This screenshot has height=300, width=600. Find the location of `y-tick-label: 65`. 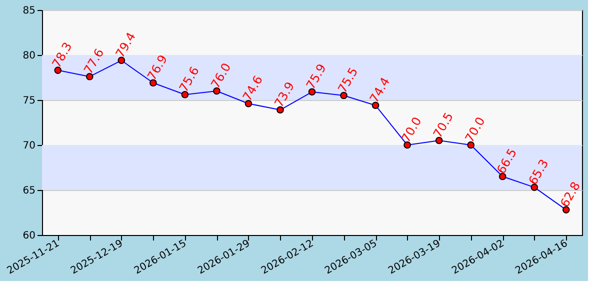

y-tick-label: 65 is located at coordinates (29, 191).